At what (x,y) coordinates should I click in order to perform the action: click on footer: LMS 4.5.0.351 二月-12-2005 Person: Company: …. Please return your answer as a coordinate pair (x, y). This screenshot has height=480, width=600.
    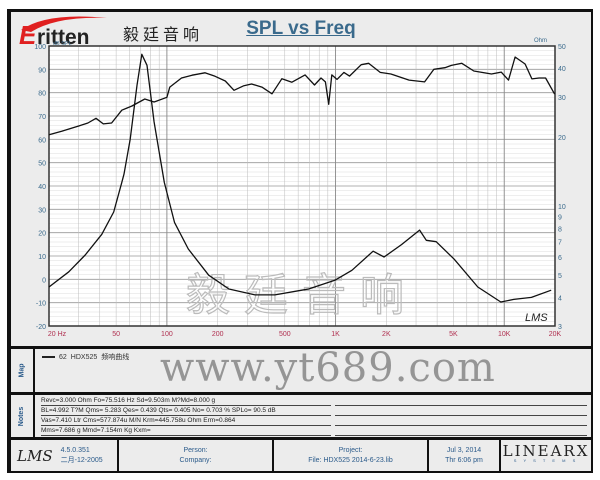
    Looking at the image, I should click on (301, 455).